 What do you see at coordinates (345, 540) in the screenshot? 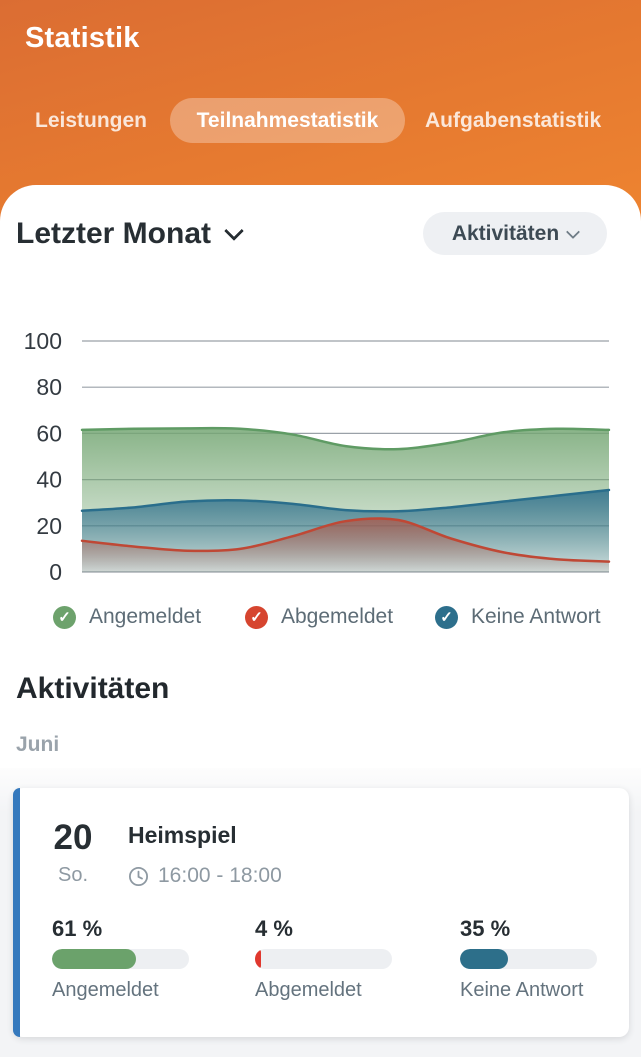
I see `series-abgemeldet-line` at bounding box center [345, 540].